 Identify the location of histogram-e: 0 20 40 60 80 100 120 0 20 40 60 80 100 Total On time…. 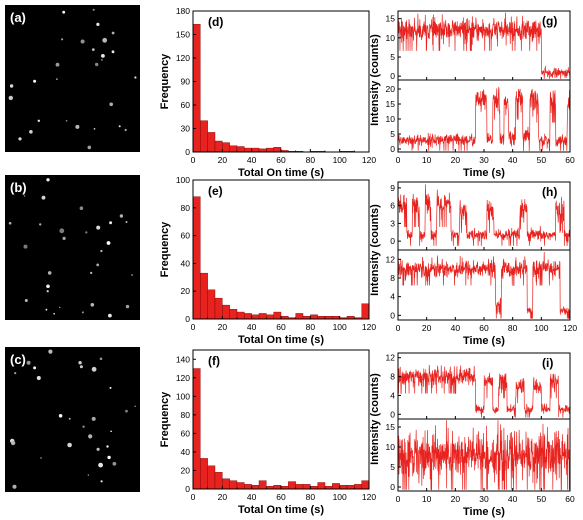
(267, 260).